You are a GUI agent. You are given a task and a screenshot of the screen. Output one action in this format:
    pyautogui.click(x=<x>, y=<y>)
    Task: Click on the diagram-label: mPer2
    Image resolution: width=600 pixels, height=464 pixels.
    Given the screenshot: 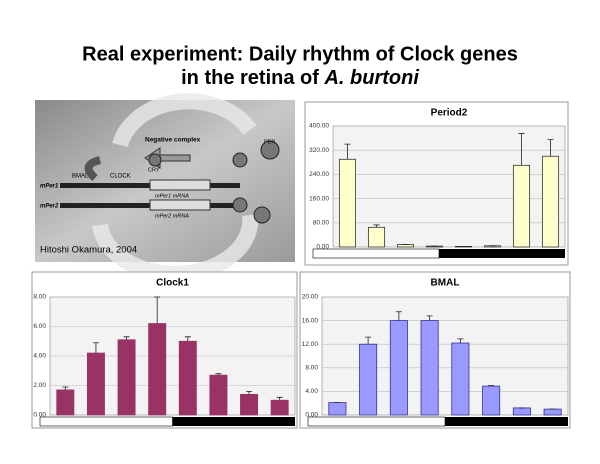 What is the action you would take?
    pyautogui.click(x=49, y=207)
    